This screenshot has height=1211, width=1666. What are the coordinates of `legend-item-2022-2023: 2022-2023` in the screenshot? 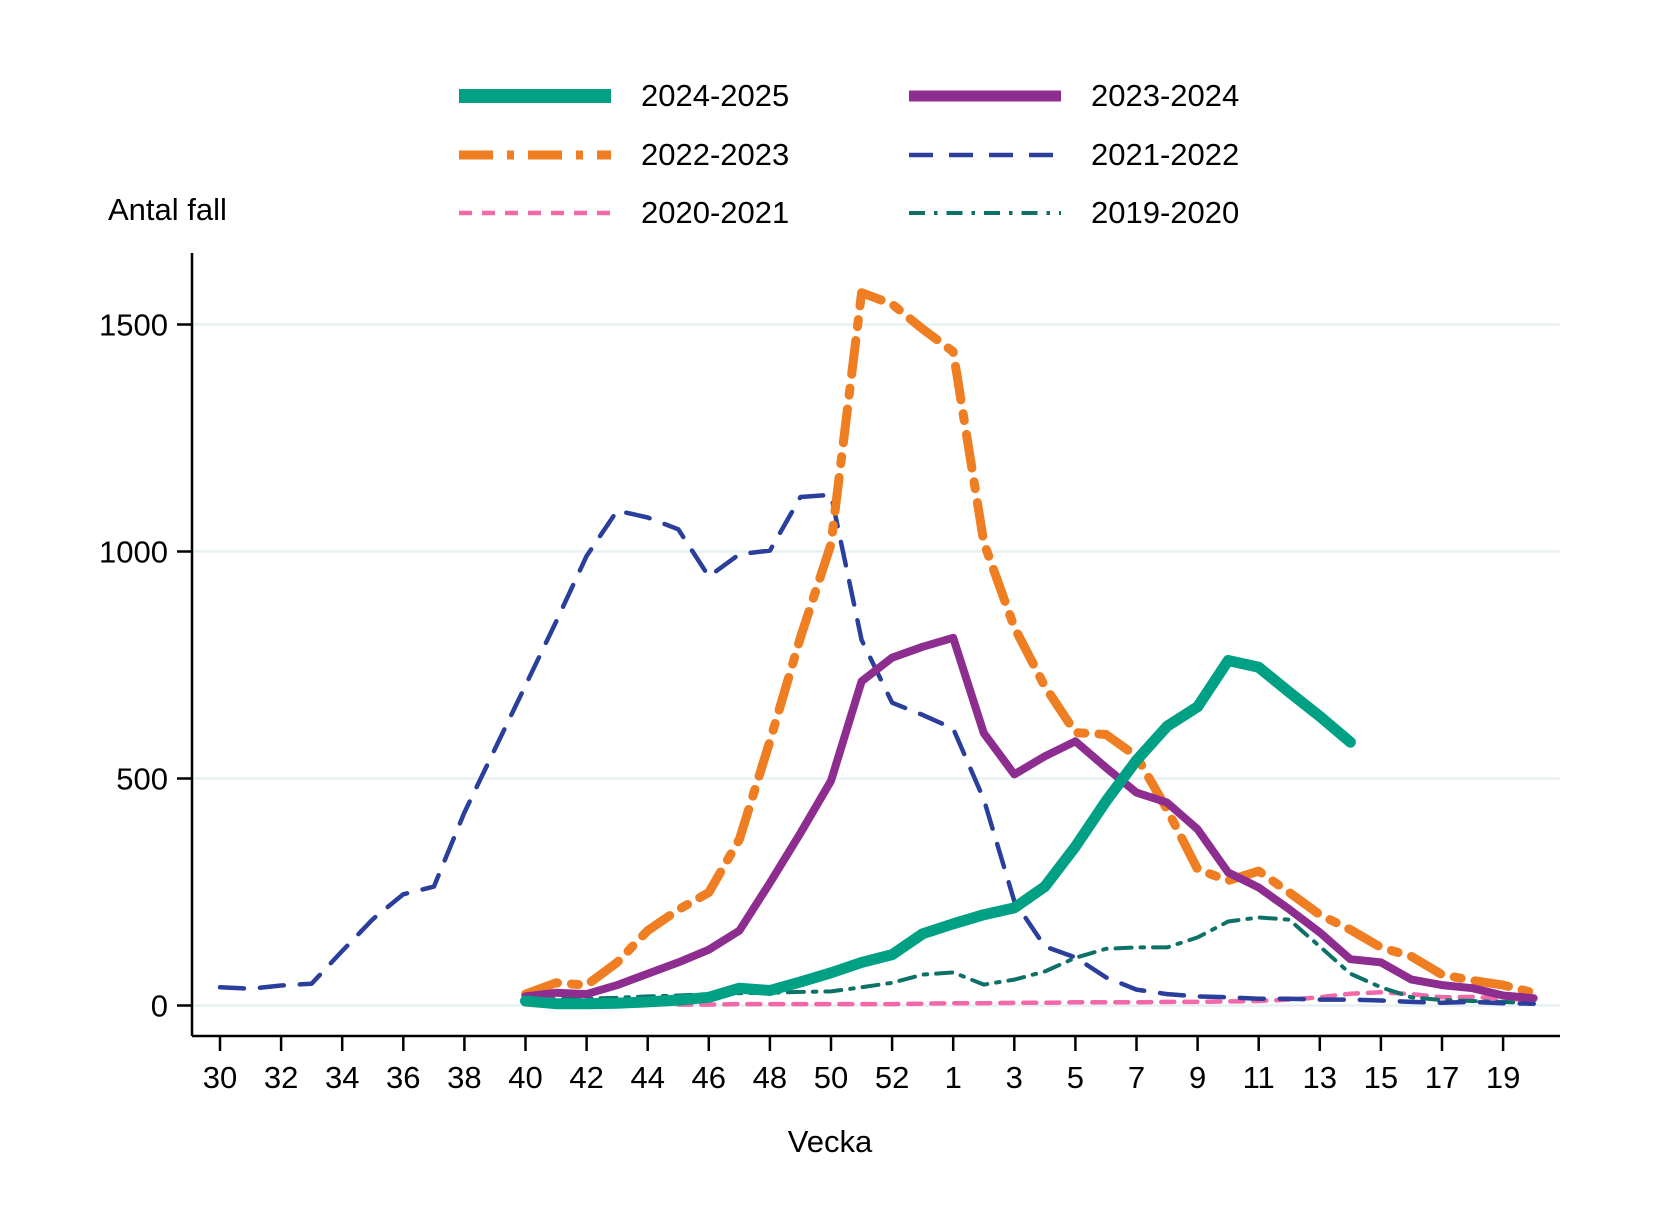 It's located at (622, 155).